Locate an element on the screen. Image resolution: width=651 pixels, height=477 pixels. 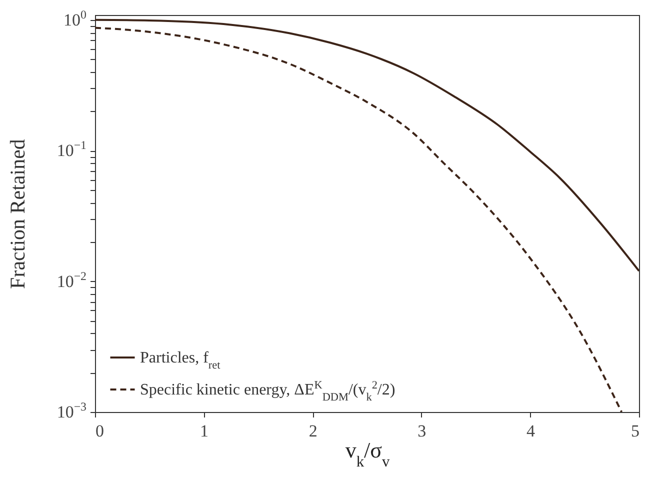
x-tick-label: 0 is located at coordinates (100, 431).